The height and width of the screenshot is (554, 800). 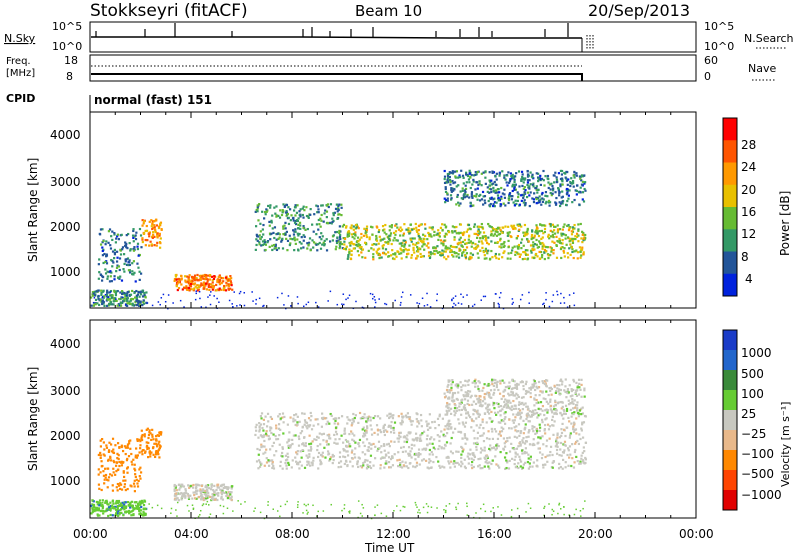 What do you see at coordinates (748, 414) in the screenshot?
I see `vel-cb-25: 25` at bounding box center [748, 414].